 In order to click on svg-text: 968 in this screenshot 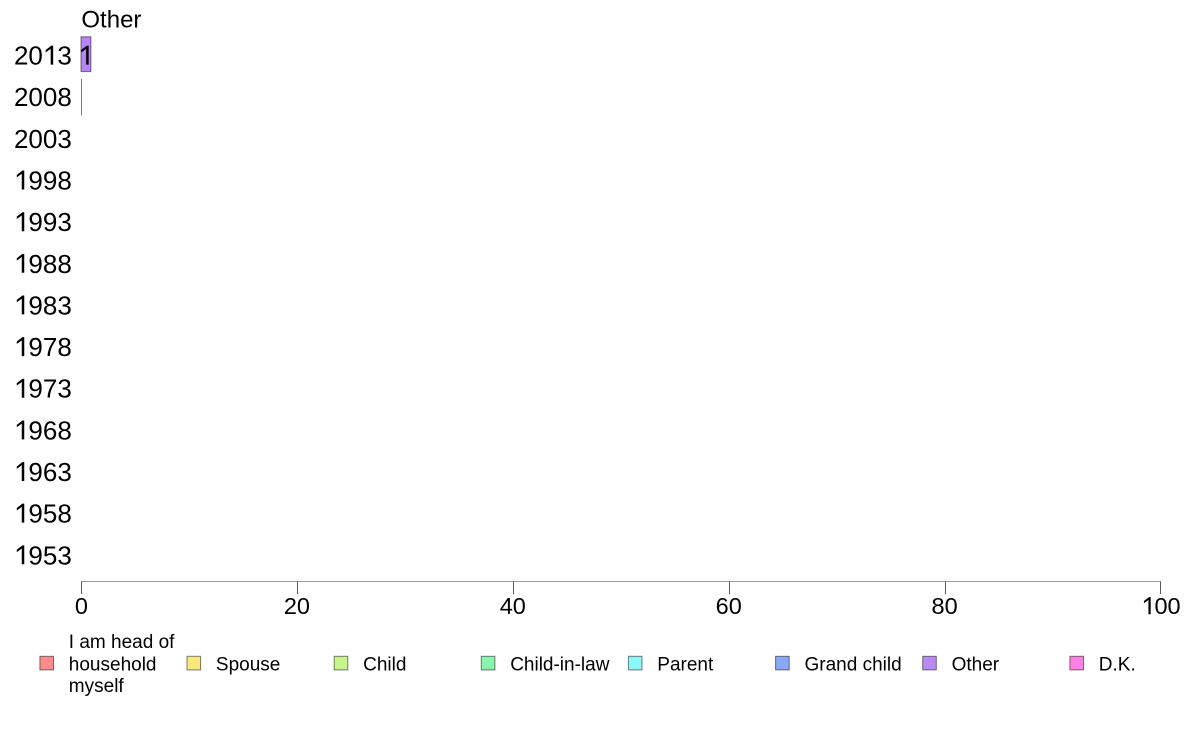, I will do `click(49, 430)`.